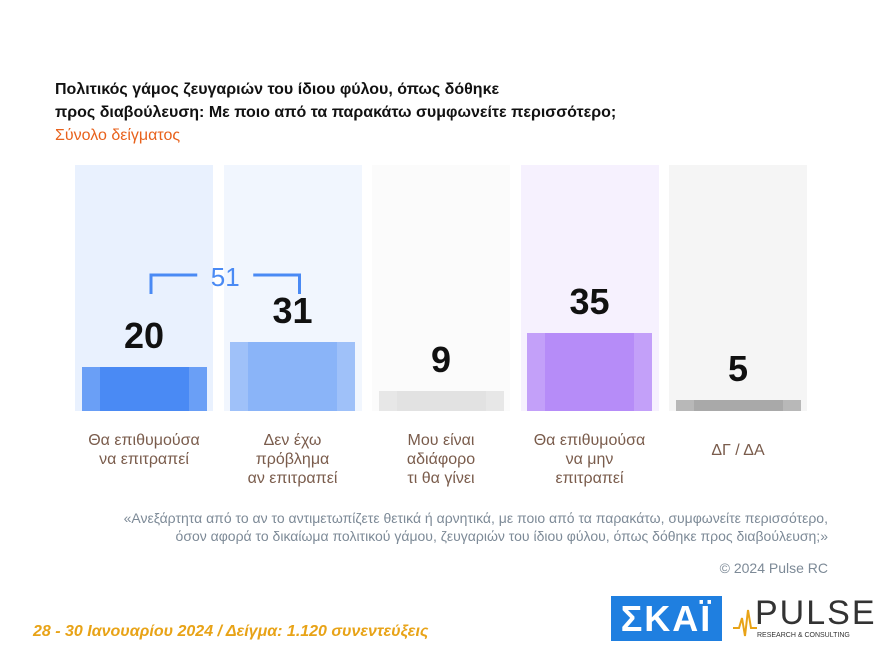 The width and height of the screenshot is (880, 660). I want to click on value-label: 31, so click(292, 311).